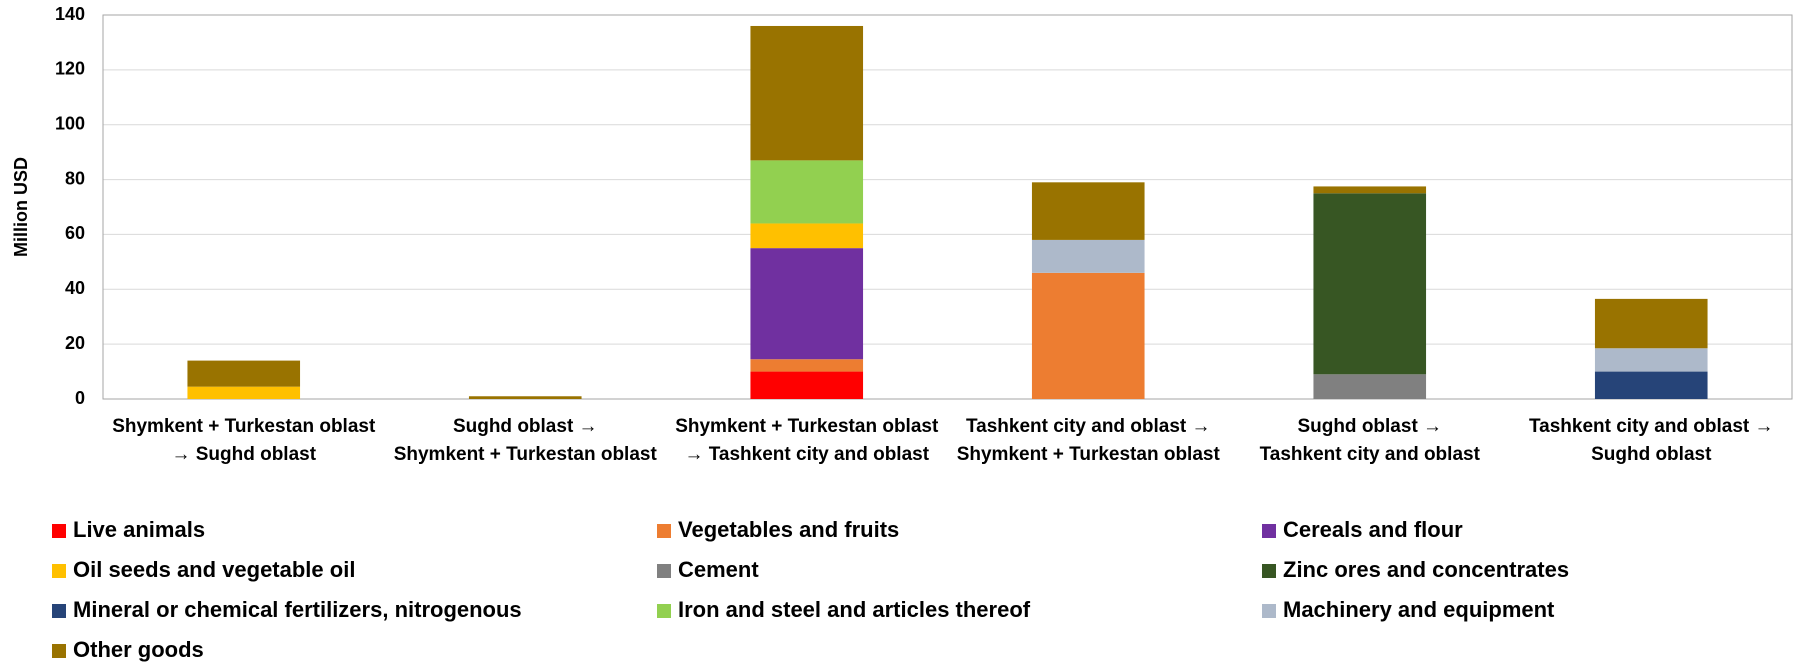 The width and height of the screenshot is (1801, 665). What do you see at coordinates (806, 454) in the screenshot?
I see `x-tick-label: → Tashkent city and oblast` at bounding box center [806, 454].